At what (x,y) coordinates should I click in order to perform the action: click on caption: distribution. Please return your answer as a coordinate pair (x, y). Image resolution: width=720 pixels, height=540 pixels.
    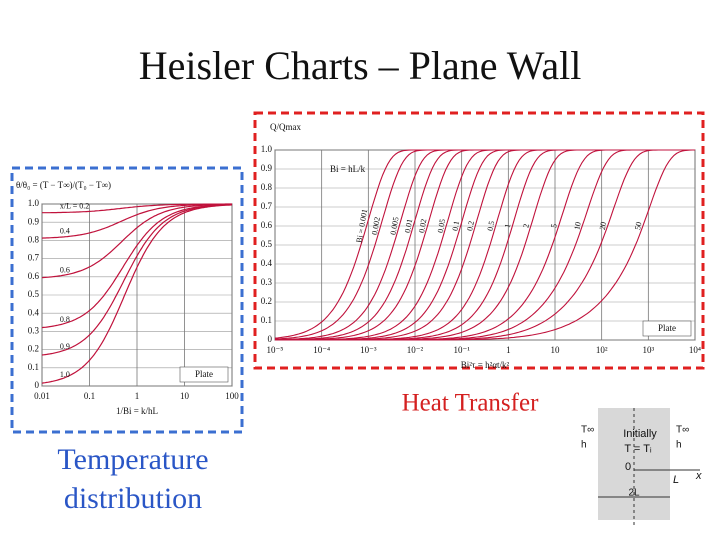
    Looking at the image, I should click on (133, 498).